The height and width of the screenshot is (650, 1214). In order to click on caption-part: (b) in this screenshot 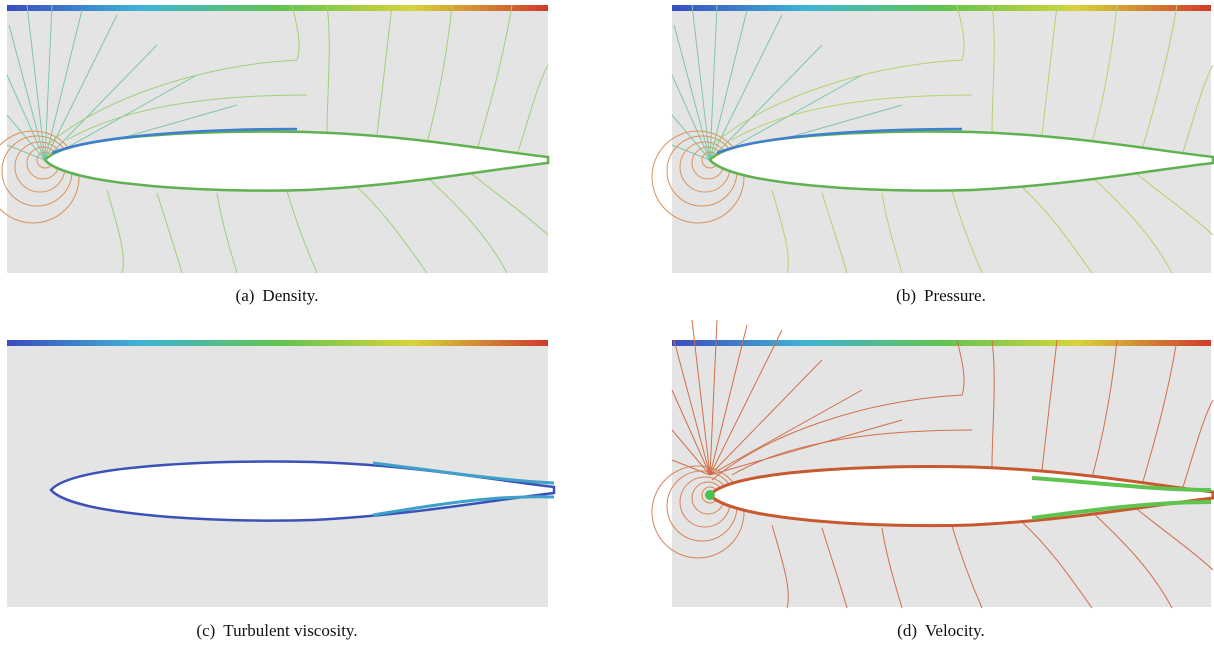, I will do `click(906, 295)`.